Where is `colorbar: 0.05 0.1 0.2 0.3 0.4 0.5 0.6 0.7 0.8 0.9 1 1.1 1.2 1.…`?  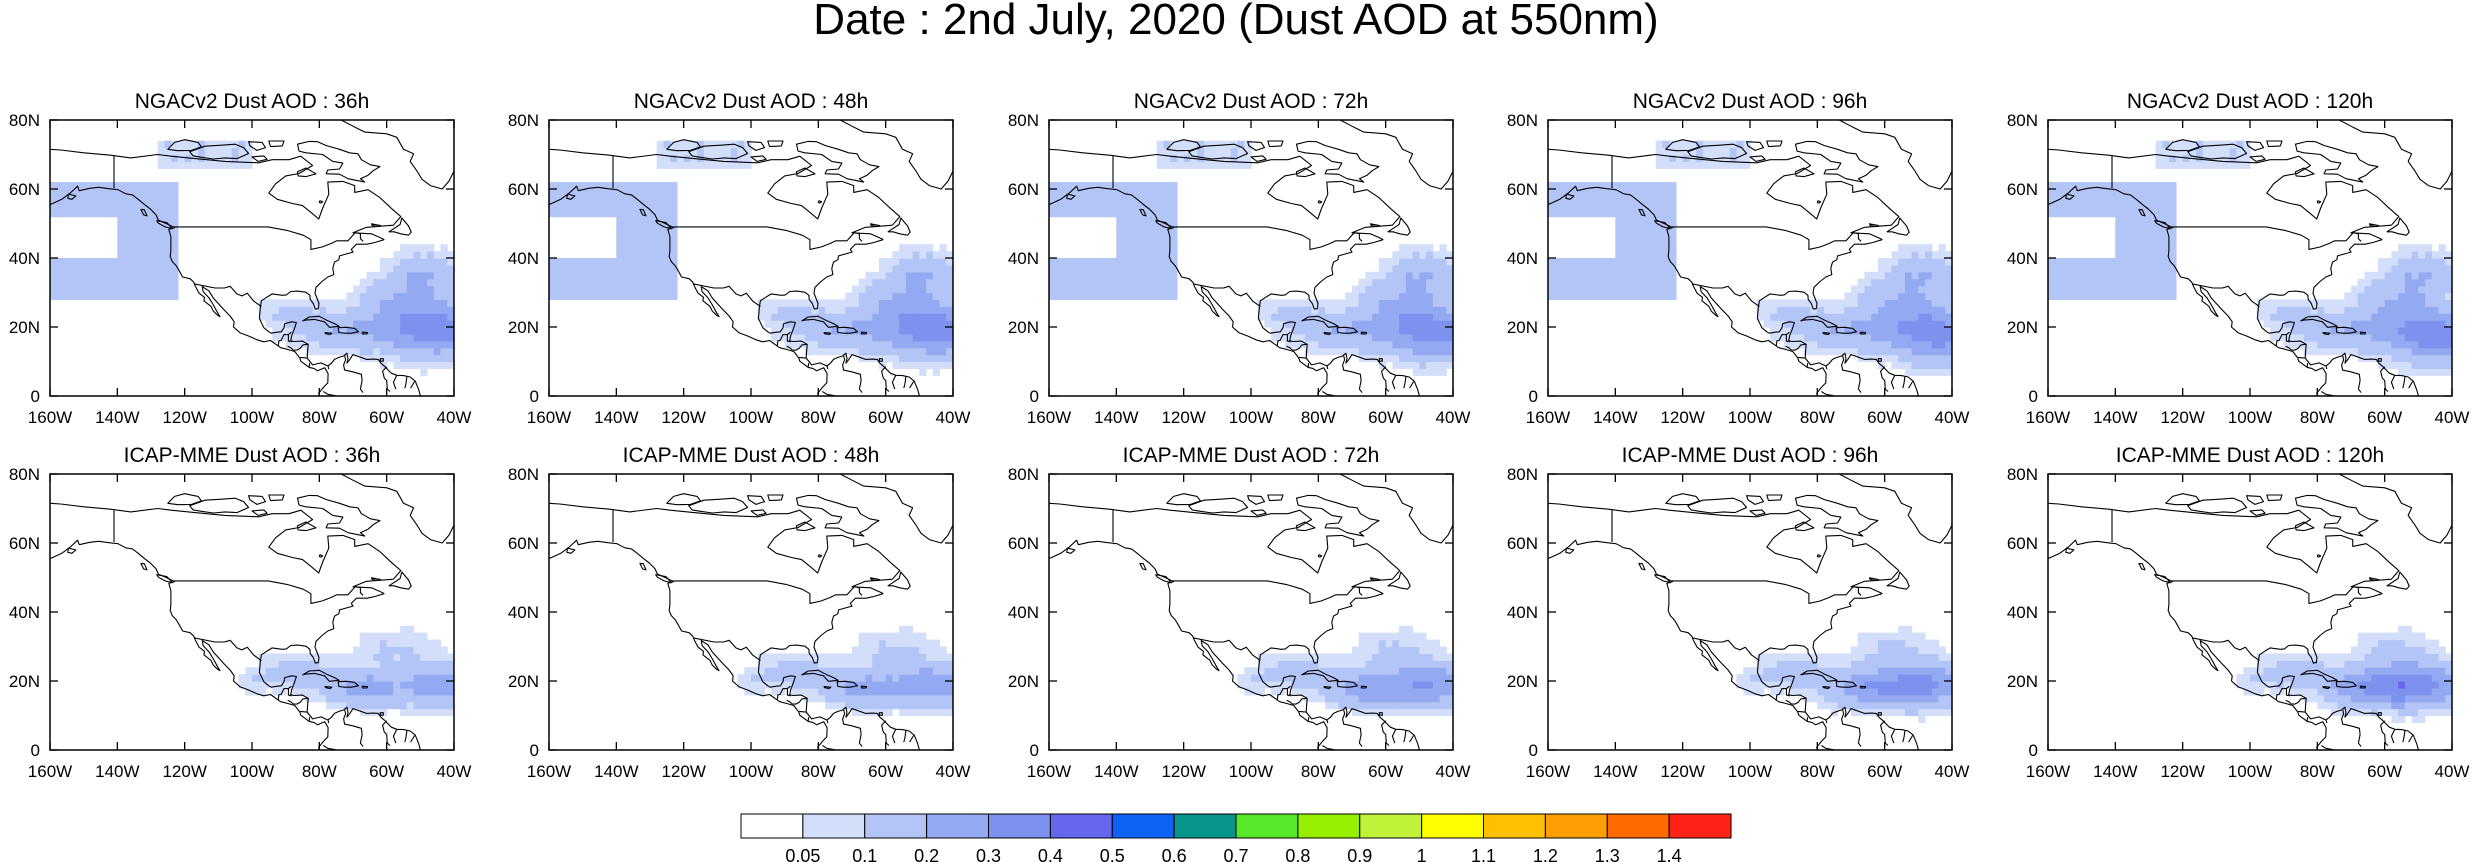
colorbar: 0.05 0.1 0.2 0.3 0.4 0.5 0.6 0.7 0.8 0.9 1 1.1 1.2 1.… is located at coordinates (1236, 837).